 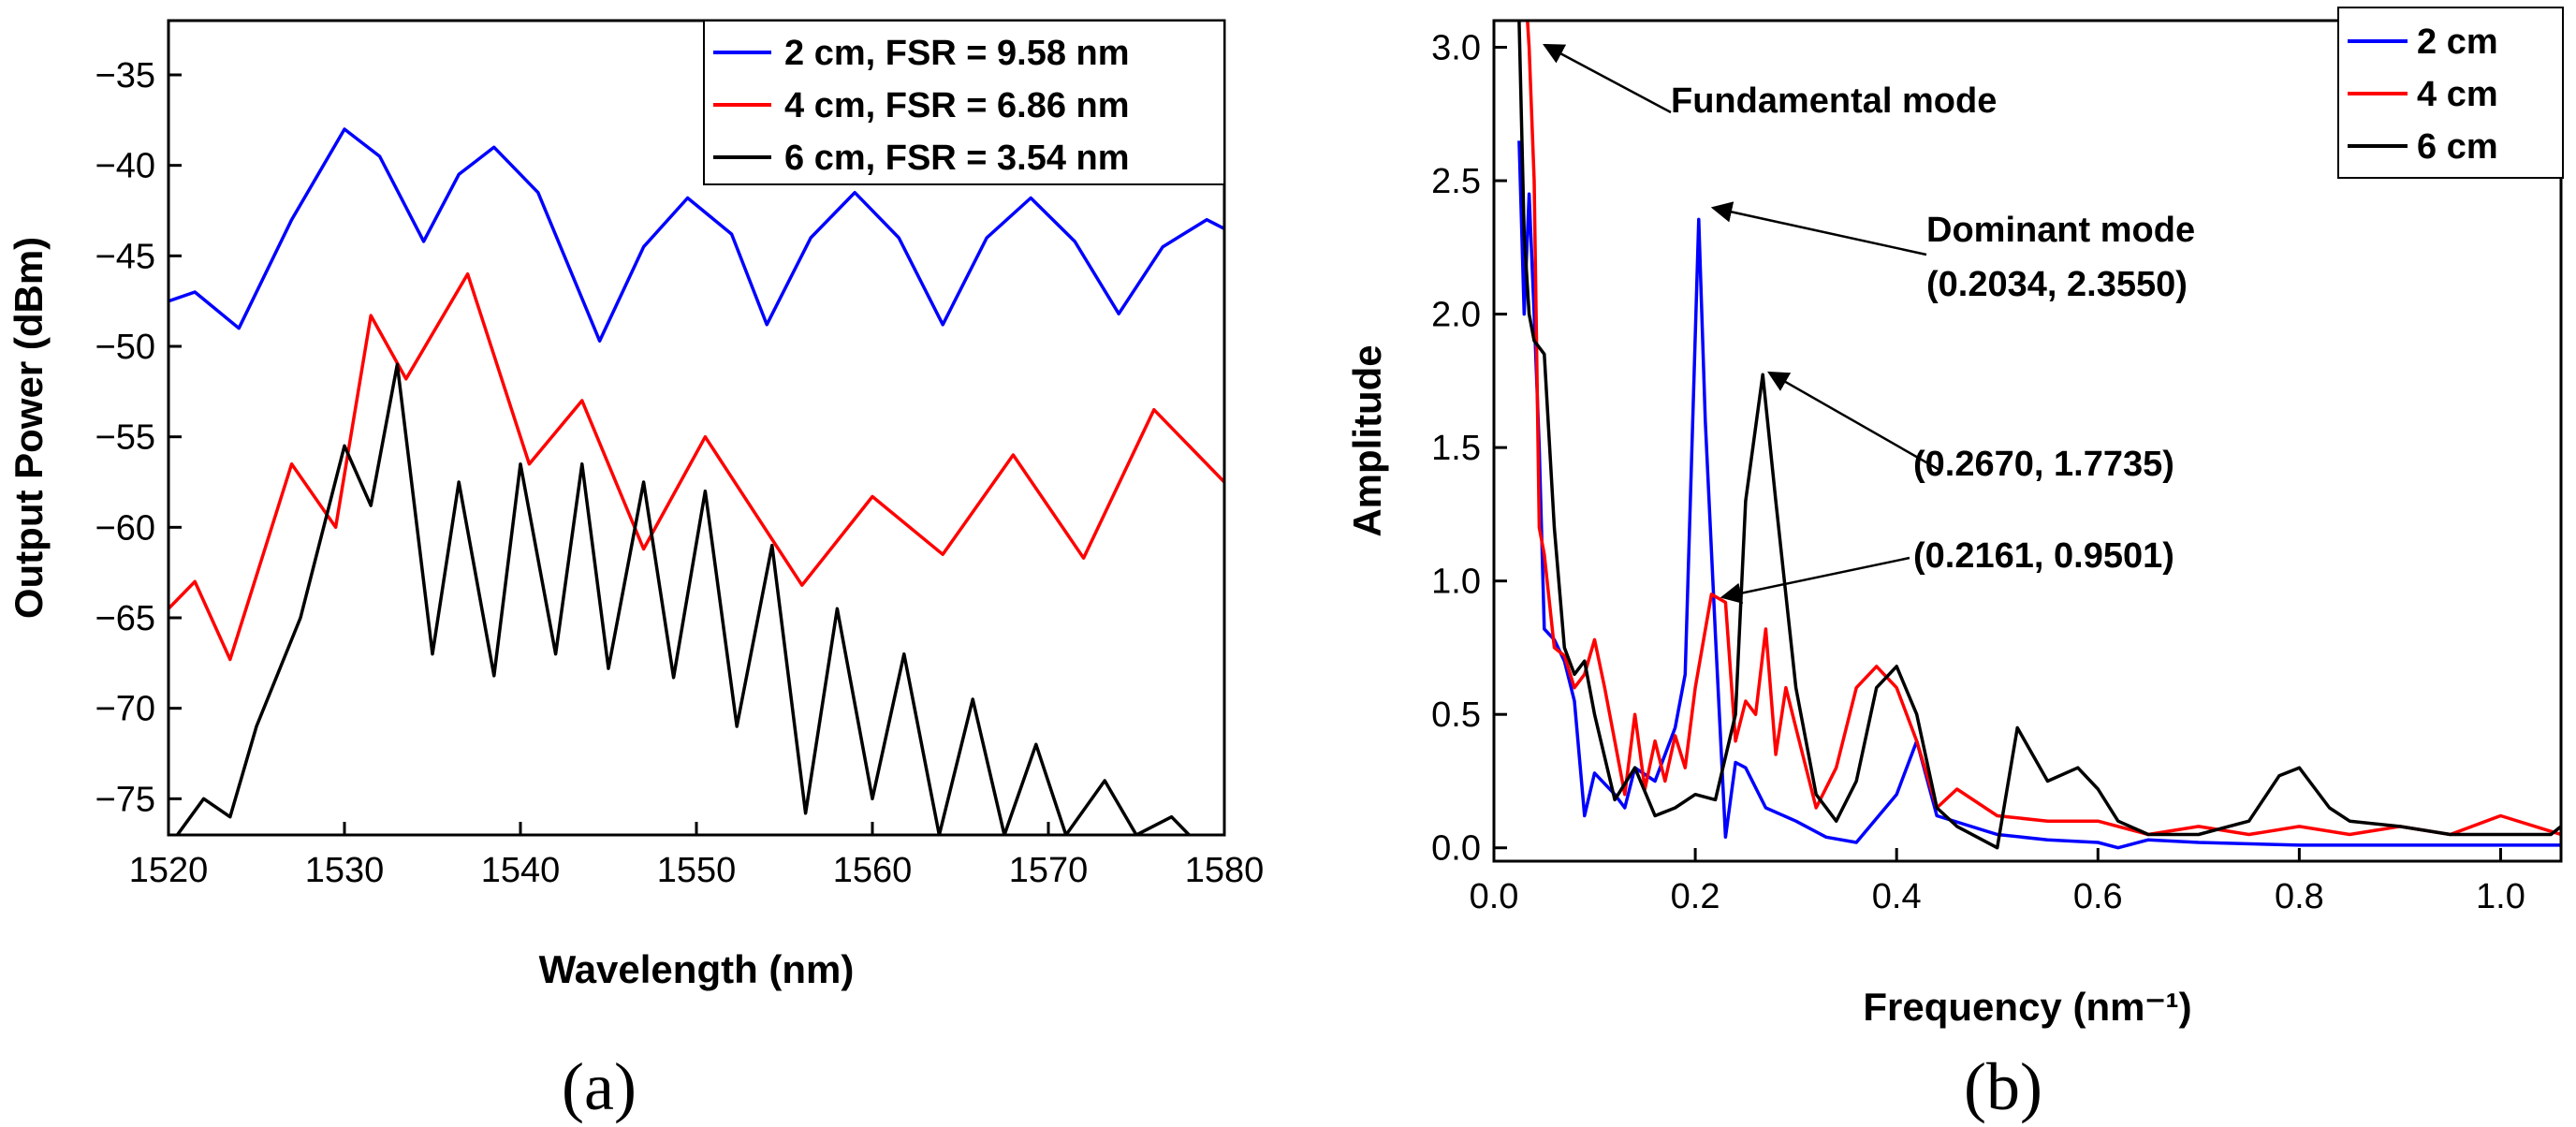 What do you see at coordinates (1494, 896) in the screenshot?
I see `x-tick-label: 0.0` at bounding box center [1494, 896].